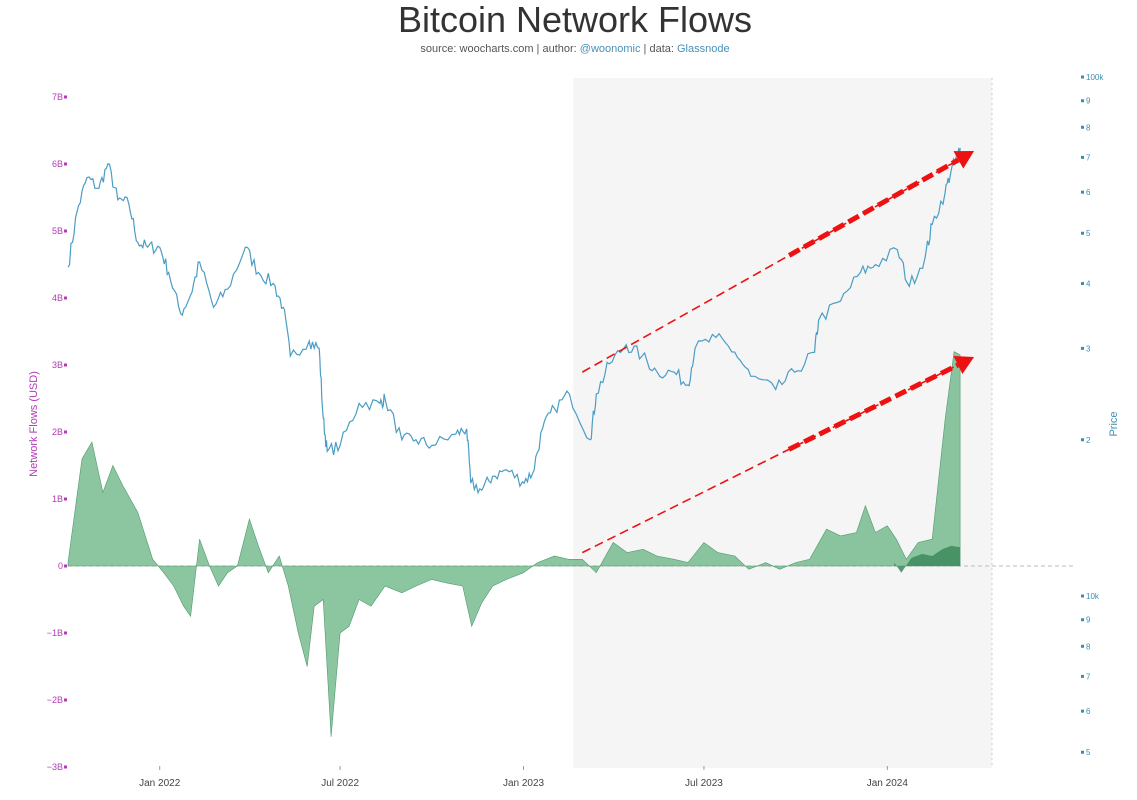 This screenshot has width=1137, height=800. I want to click on left-axis-label: Network Flows (USD), so click(34, 424).